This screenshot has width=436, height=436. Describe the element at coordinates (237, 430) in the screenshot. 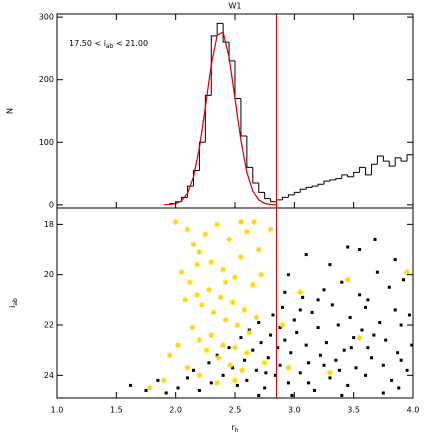

I see `x-axis-label-subscript: h` at that location.